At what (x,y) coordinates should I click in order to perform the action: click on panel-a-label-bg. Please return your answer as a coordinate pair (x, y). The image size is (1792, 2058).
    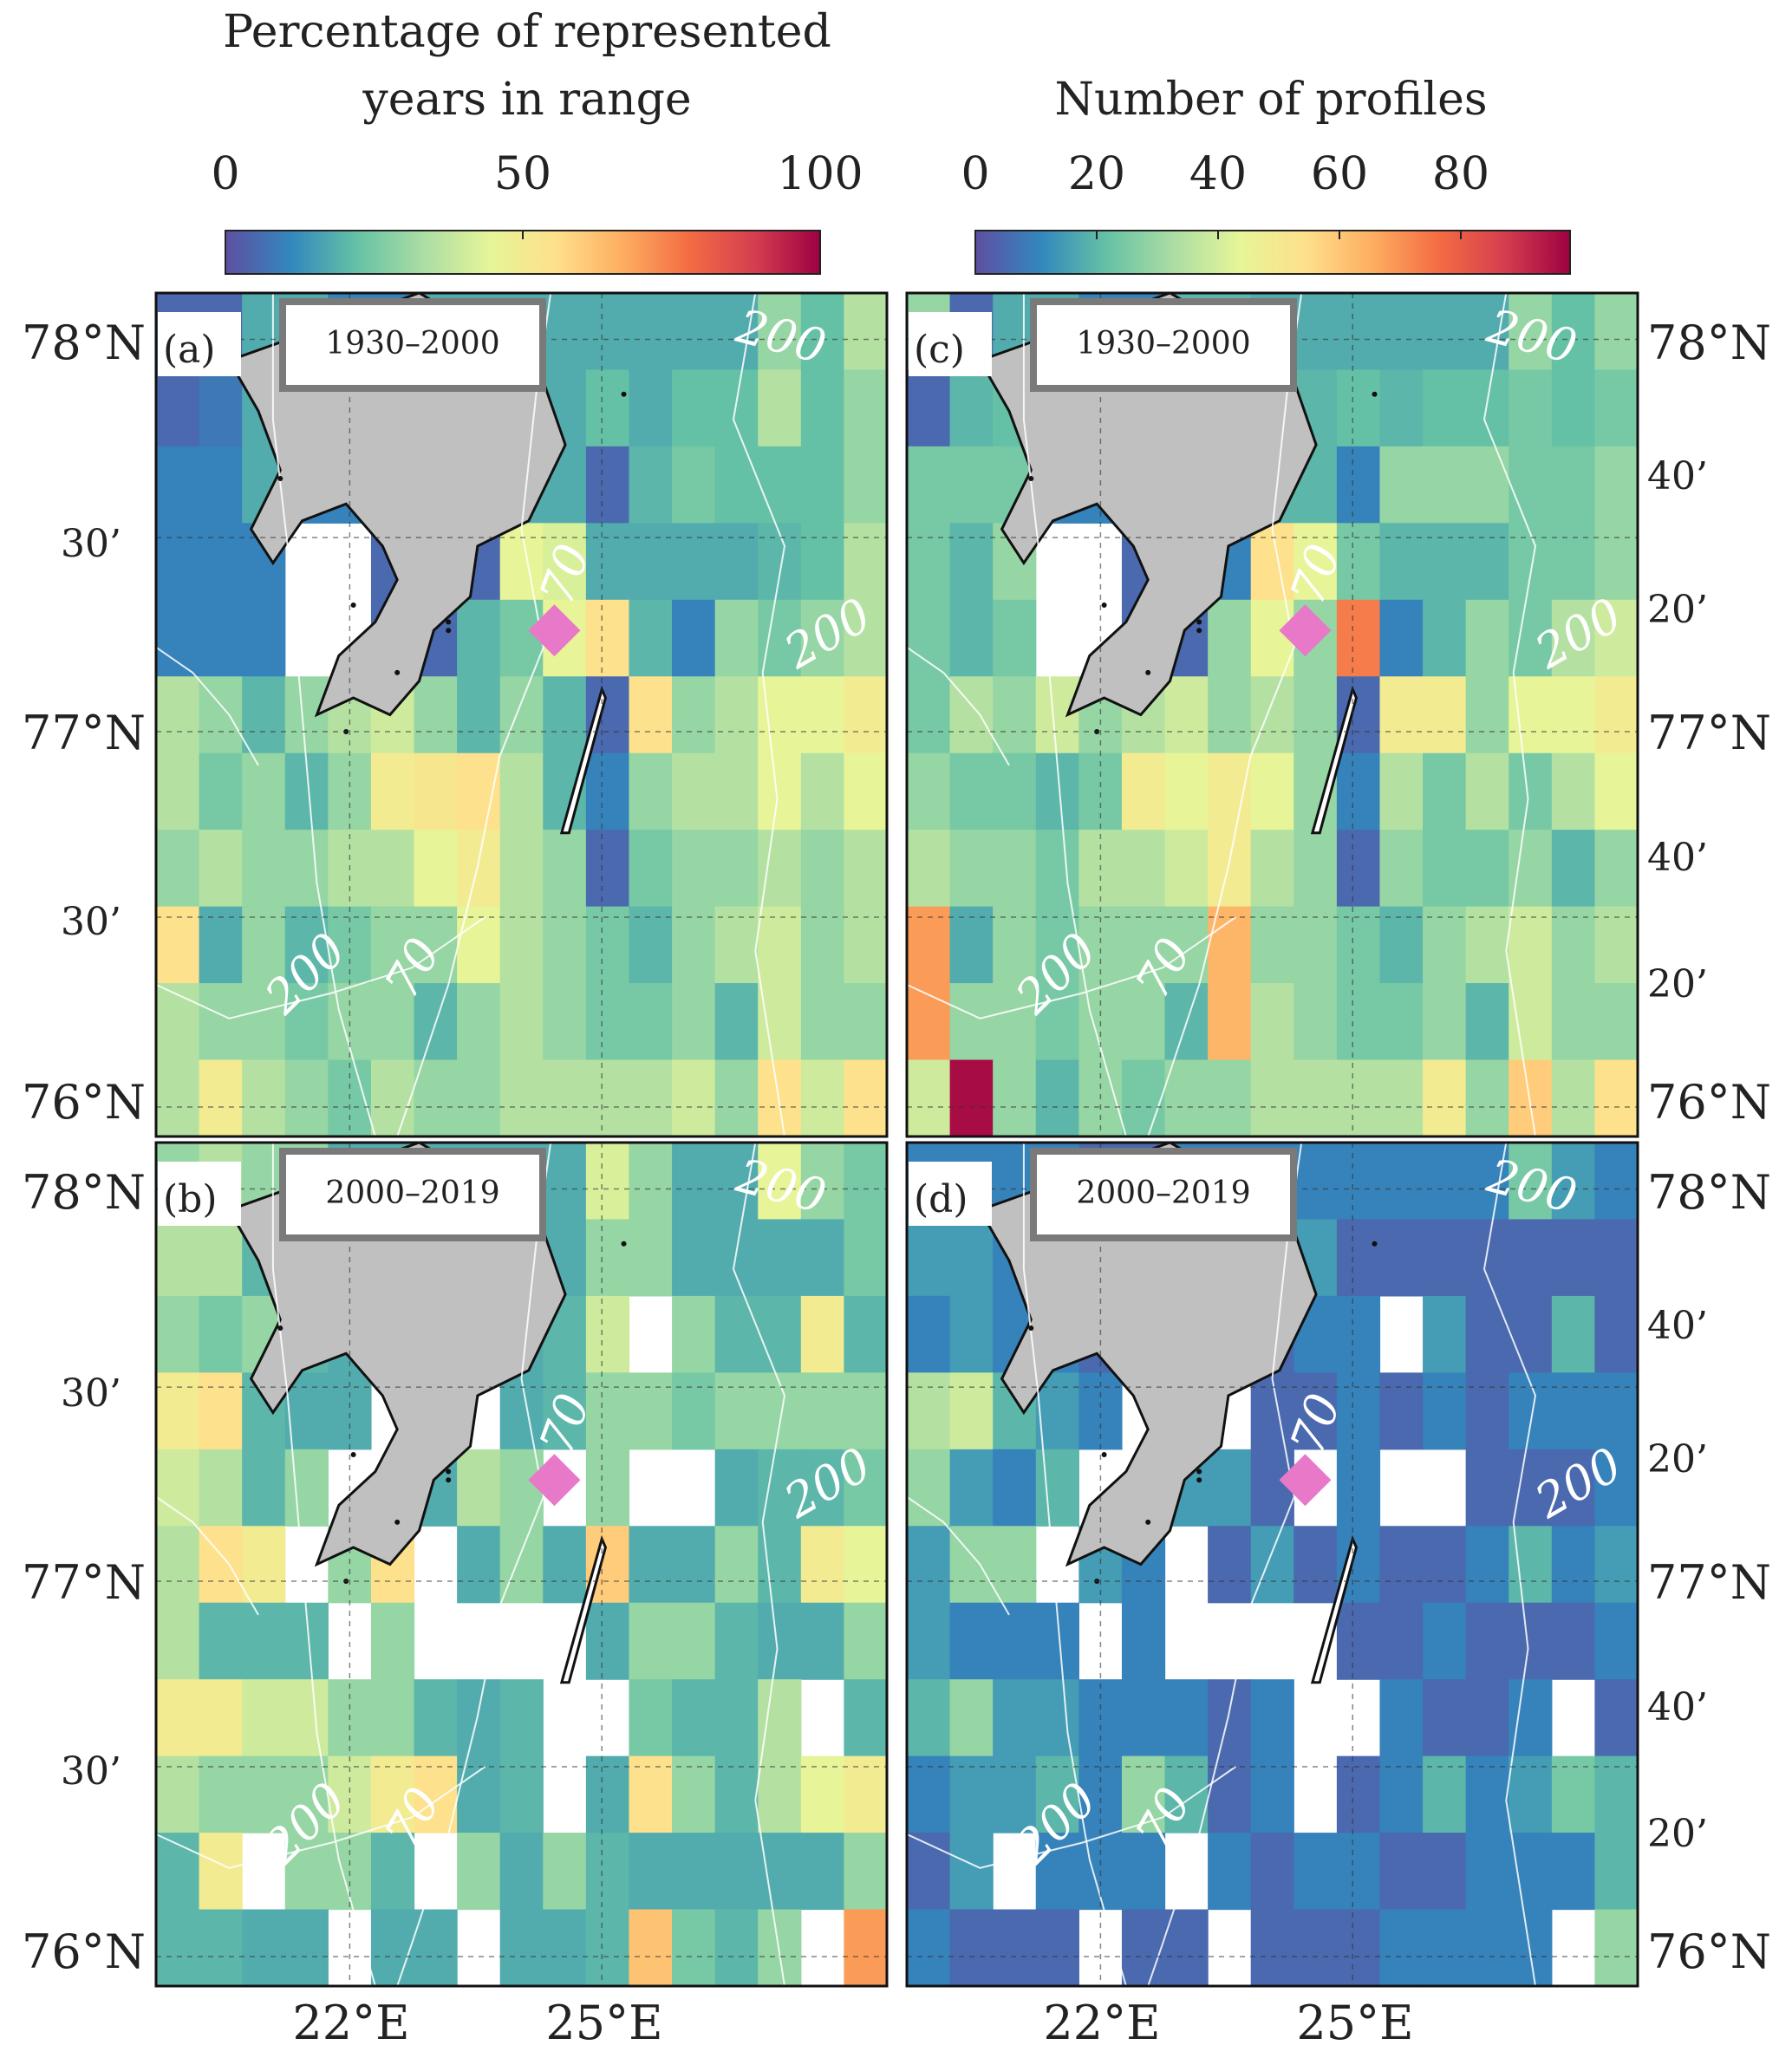
    Looking at the image, I should click on (199, 344).